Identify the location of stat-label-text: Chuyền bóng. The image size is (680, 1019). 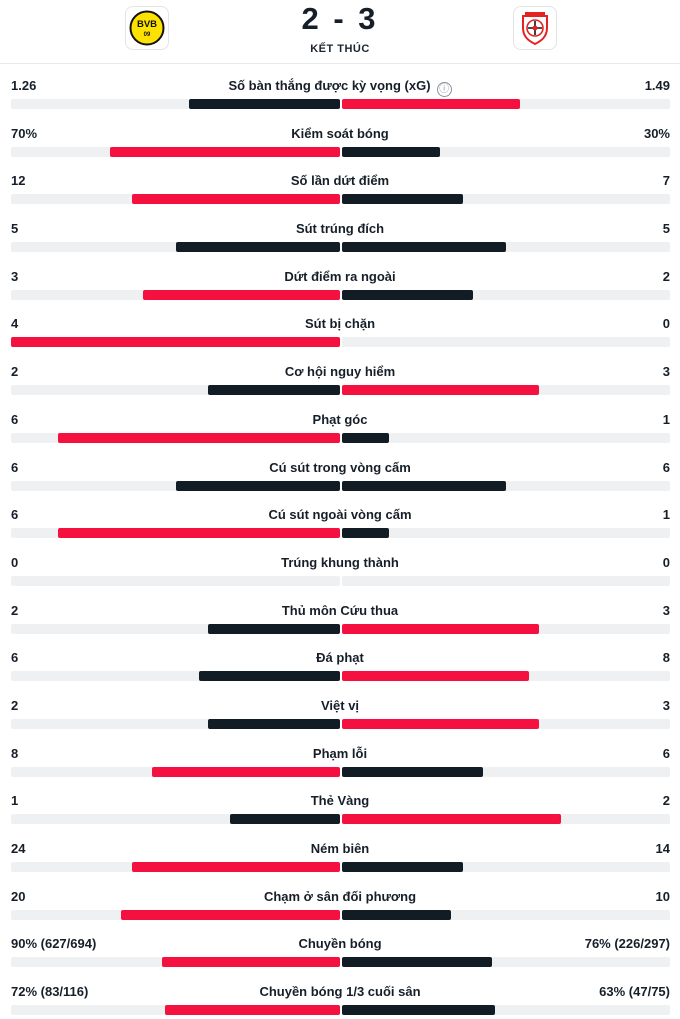
(340, 944).